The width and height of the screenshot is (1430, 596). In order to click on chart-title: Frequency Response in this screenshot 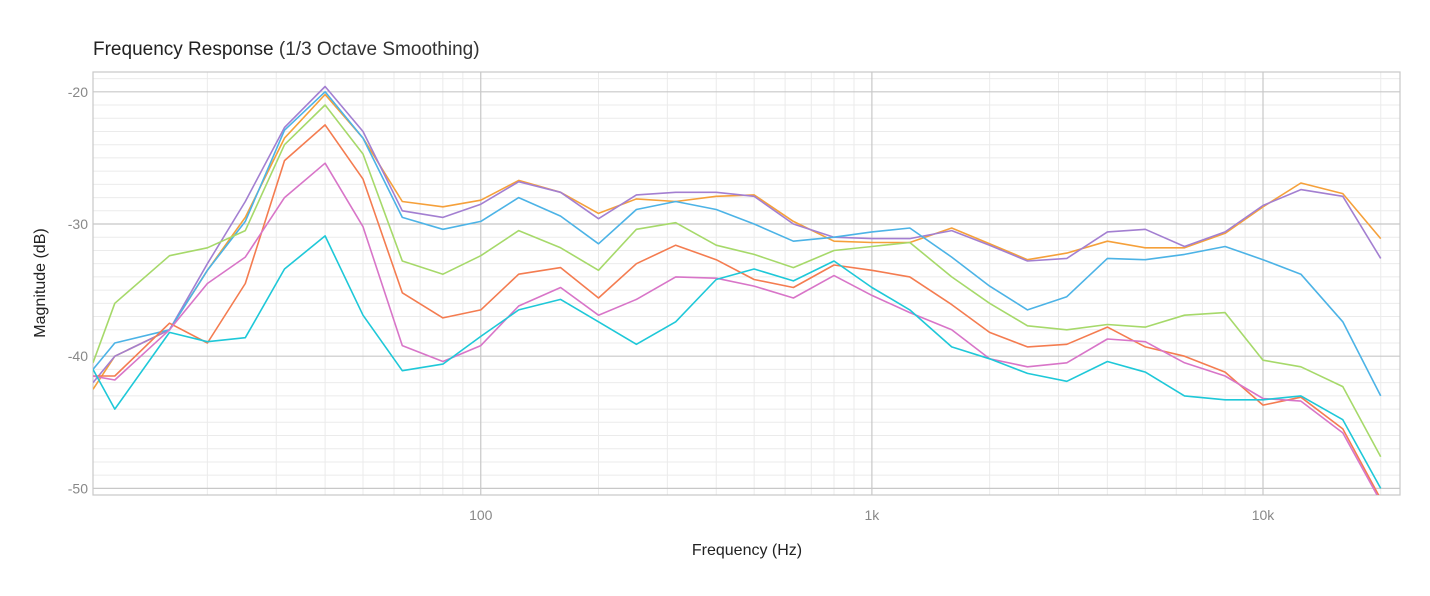, I will do `click(183, 49)`.